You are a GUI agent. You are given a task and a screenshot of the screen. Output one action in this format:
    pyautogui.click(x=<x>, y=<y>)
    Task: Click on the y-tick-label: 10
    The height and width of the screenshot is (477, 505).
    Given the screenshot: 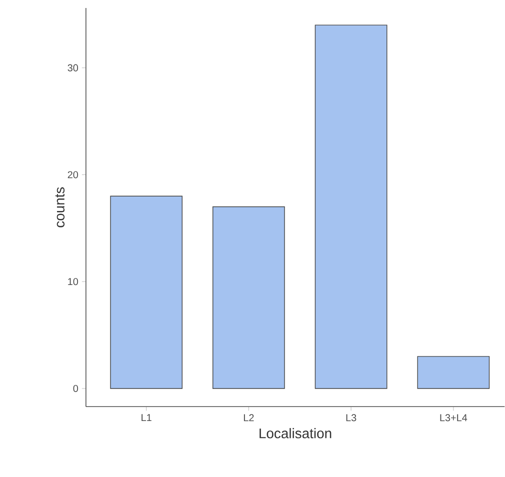 What is the action you would take?
    pyautogui.click(x=73, y=282)
    